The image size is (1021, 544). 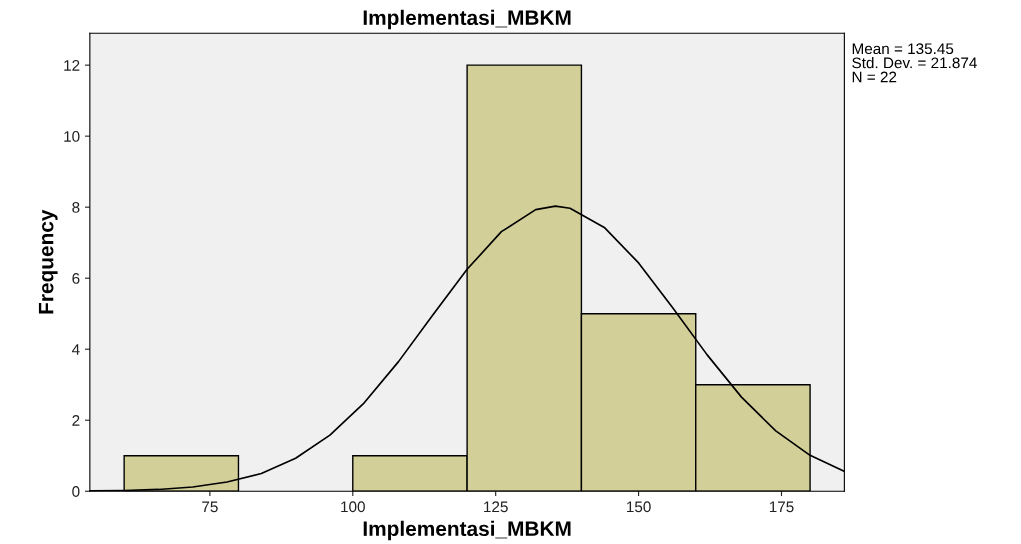 What do you see at coordinates (72, 136) in the screenshot?
I see `y-tick-label: 10` at bounding box center [72, 136].